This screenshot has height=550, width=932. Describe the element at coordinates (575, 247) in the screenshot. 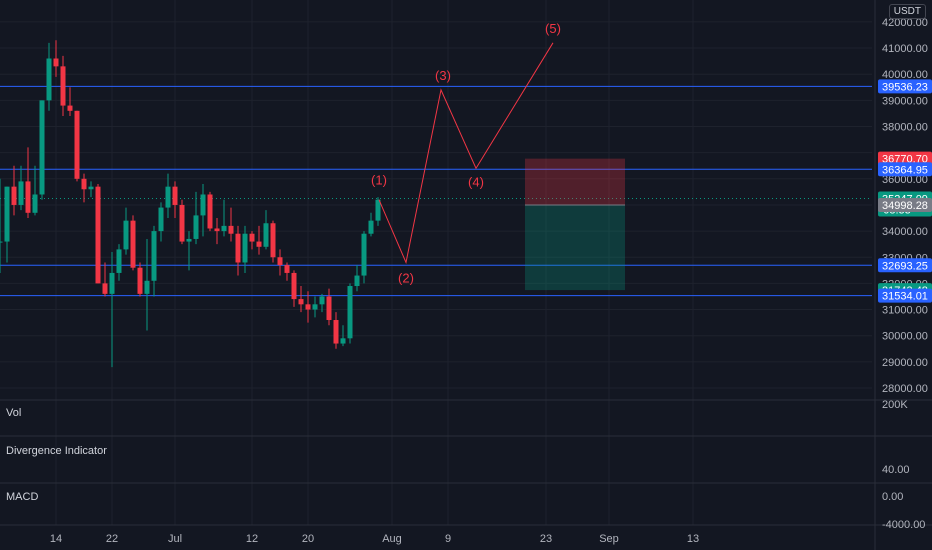

I see `take-profit-zone` at that location.